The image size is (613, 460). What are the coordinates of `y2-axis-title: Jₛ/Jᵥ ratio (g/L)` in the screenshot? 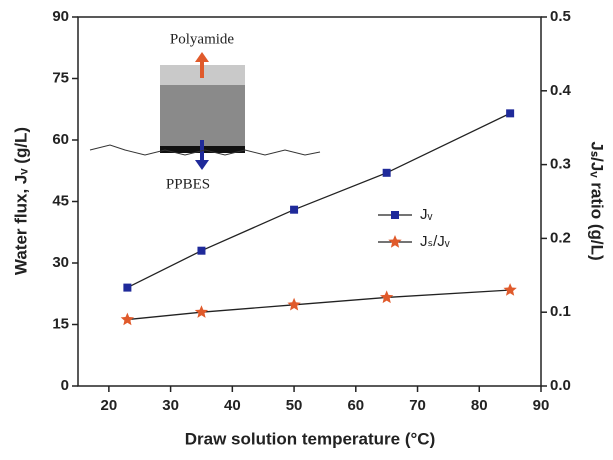 It's located at (597, 200).